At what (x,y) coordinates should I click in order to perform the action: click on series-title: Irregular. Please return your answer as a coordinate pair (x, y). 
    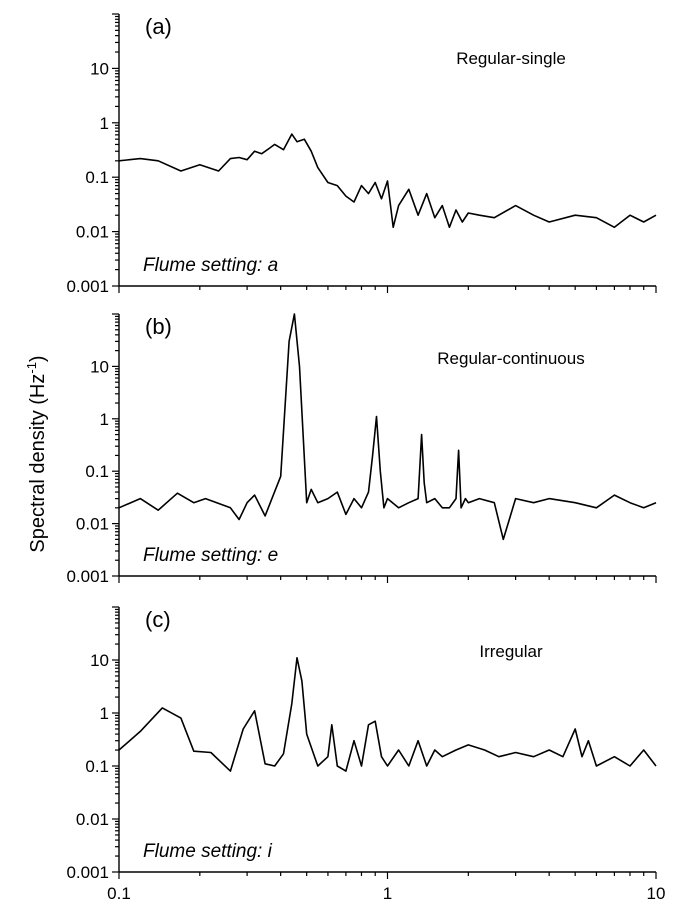
    Looking at the image, I should click on (511, 651).